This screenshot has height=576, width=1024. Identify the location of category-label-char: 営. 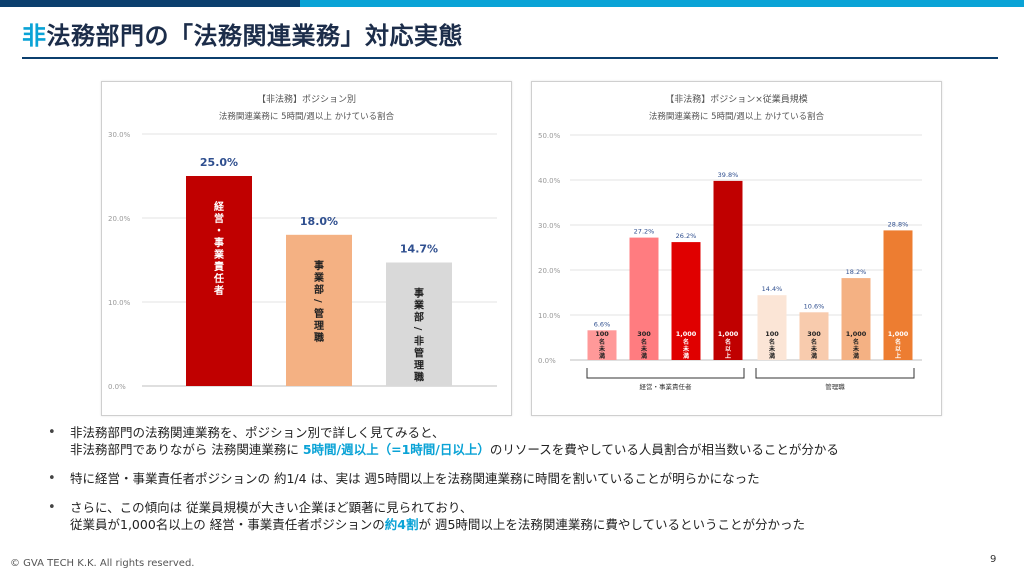
(219, 218).